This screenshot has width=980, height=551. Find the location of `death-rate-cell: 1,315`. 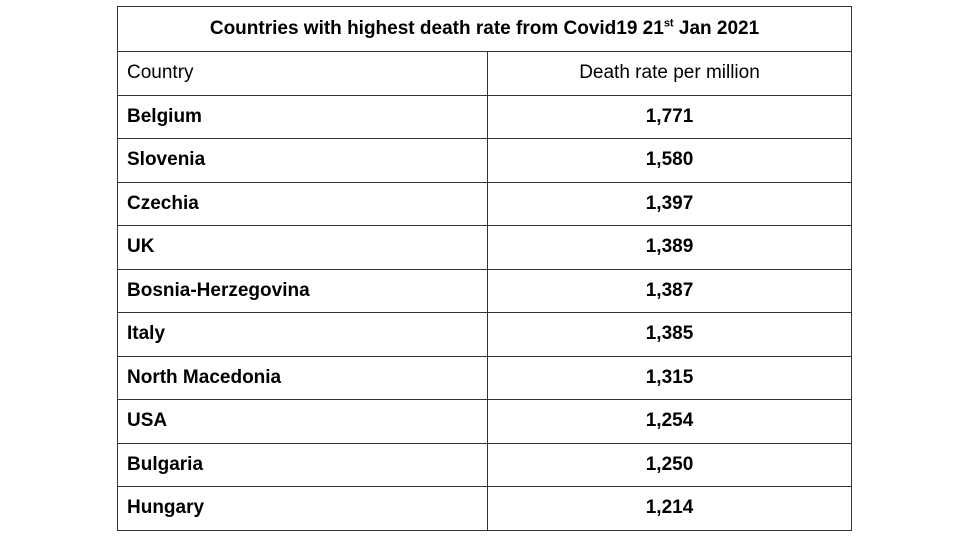

death-rate-cell: 1,315 is located at coordinates (669, 377).